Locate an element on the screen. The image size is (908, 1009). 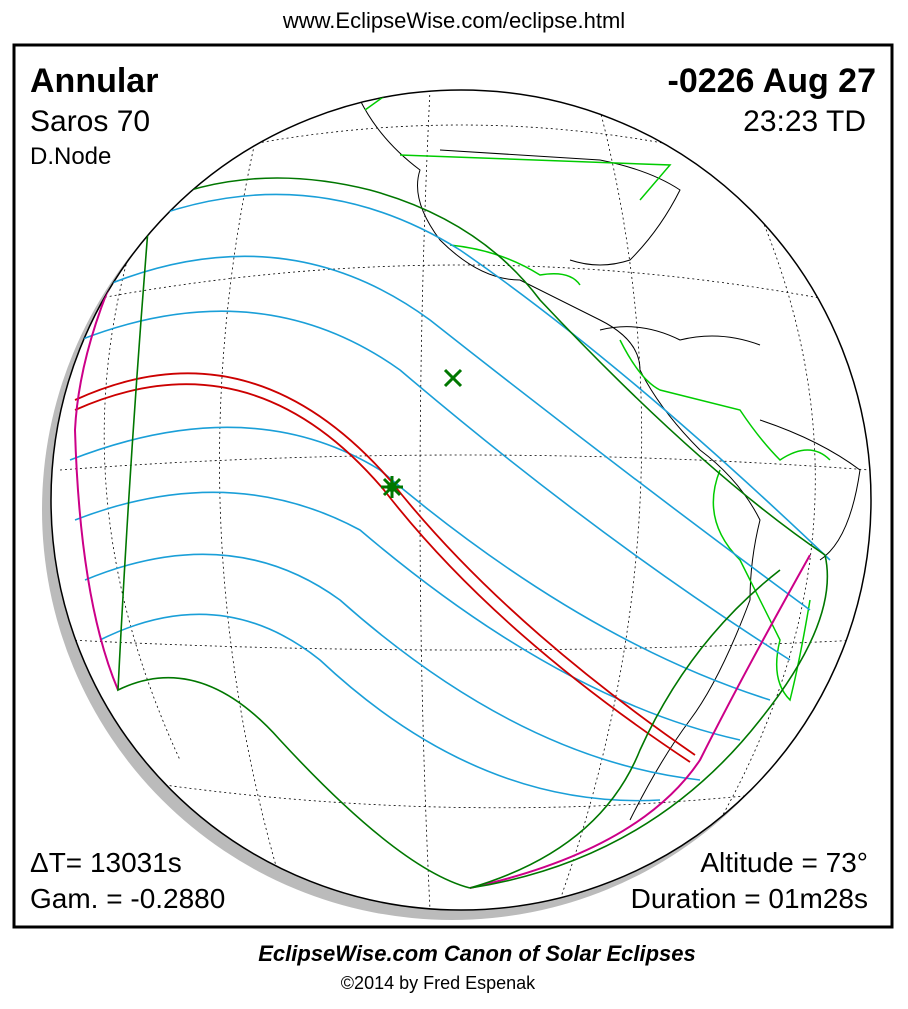
duration: Duration = 01m28s is located at coordinates (749, 898).